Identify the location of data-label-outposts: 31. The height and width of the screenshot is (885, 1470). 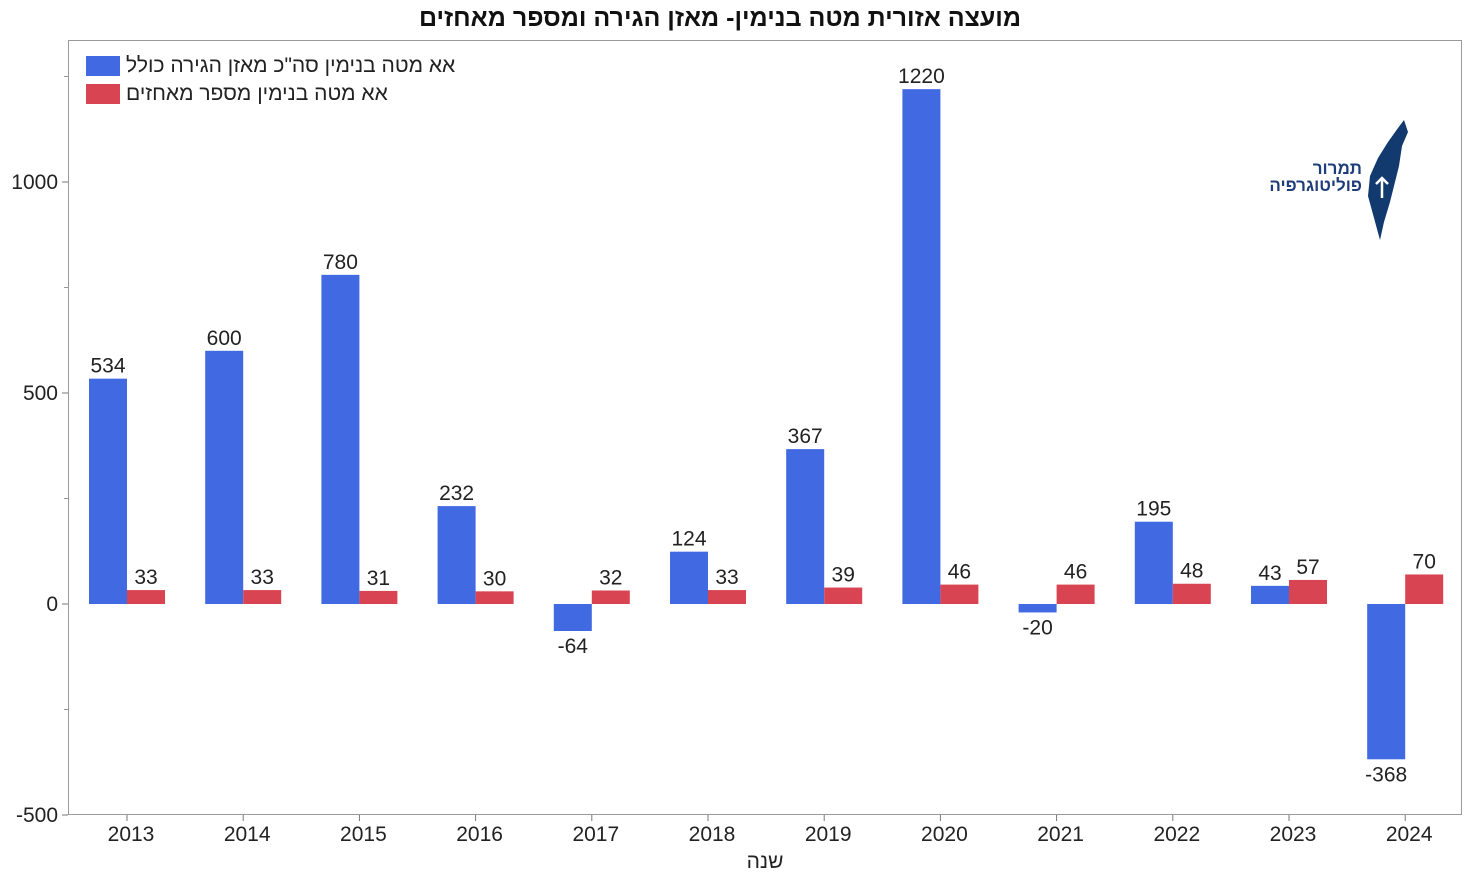
(378, 578).